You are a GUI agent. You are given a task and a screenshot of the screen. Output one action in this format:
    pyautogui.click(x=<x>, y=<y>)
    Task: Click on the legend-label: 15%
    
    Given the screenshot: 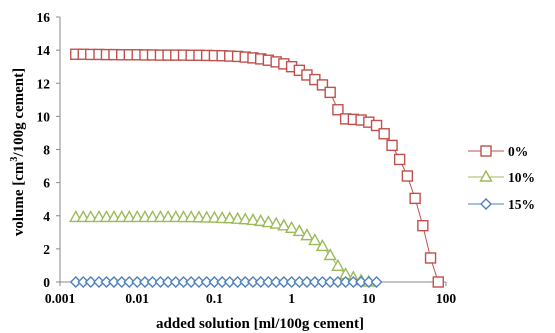 What is the action you would take?
    pyautogui.click(x=521, y=204)
    